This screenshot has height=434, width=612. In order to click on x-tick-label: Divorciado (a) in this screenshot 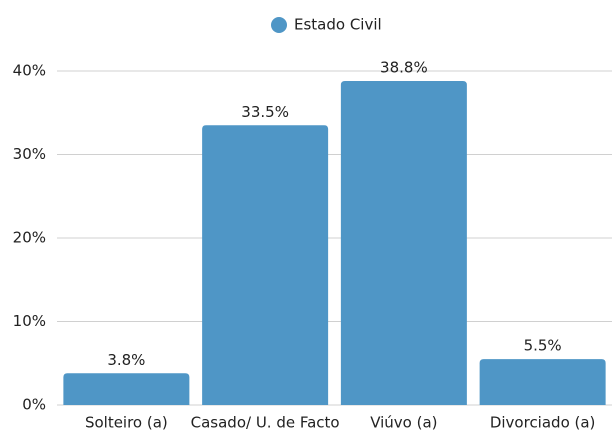, I will do `click(543, 423)`.